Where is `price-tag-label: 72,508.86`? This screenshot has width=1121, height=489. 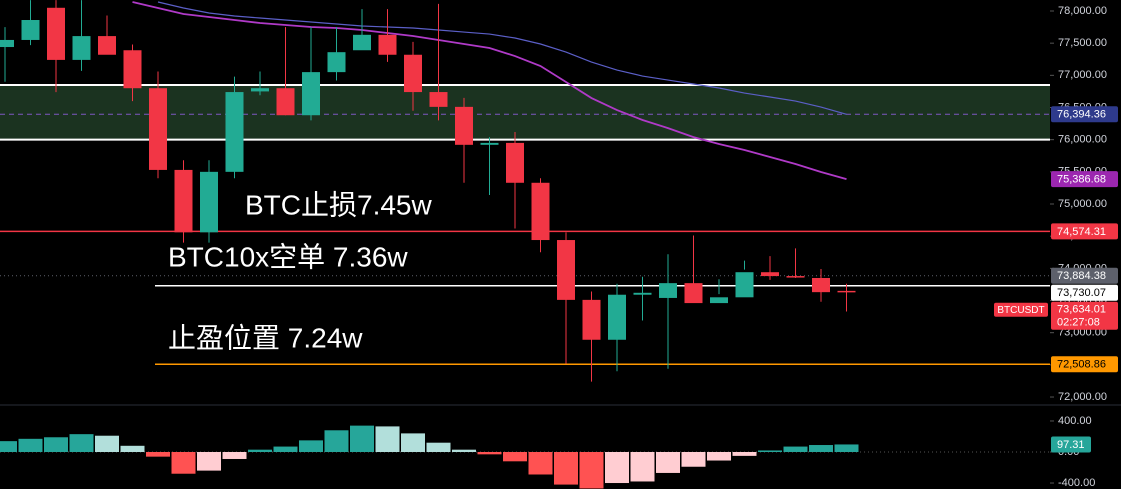 price-tag-label: 72,508.86 is located at coordinates (1081, 365).